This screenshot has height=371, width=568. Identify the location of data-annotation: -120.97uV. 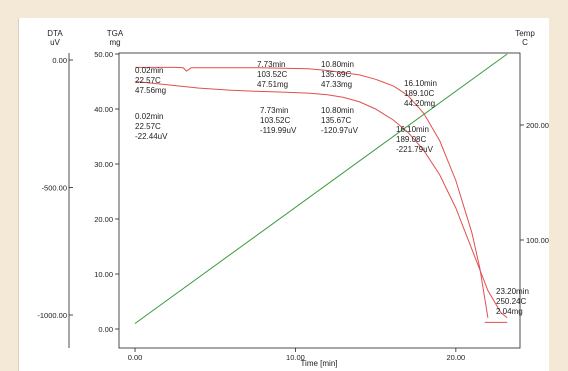
(340, 130).